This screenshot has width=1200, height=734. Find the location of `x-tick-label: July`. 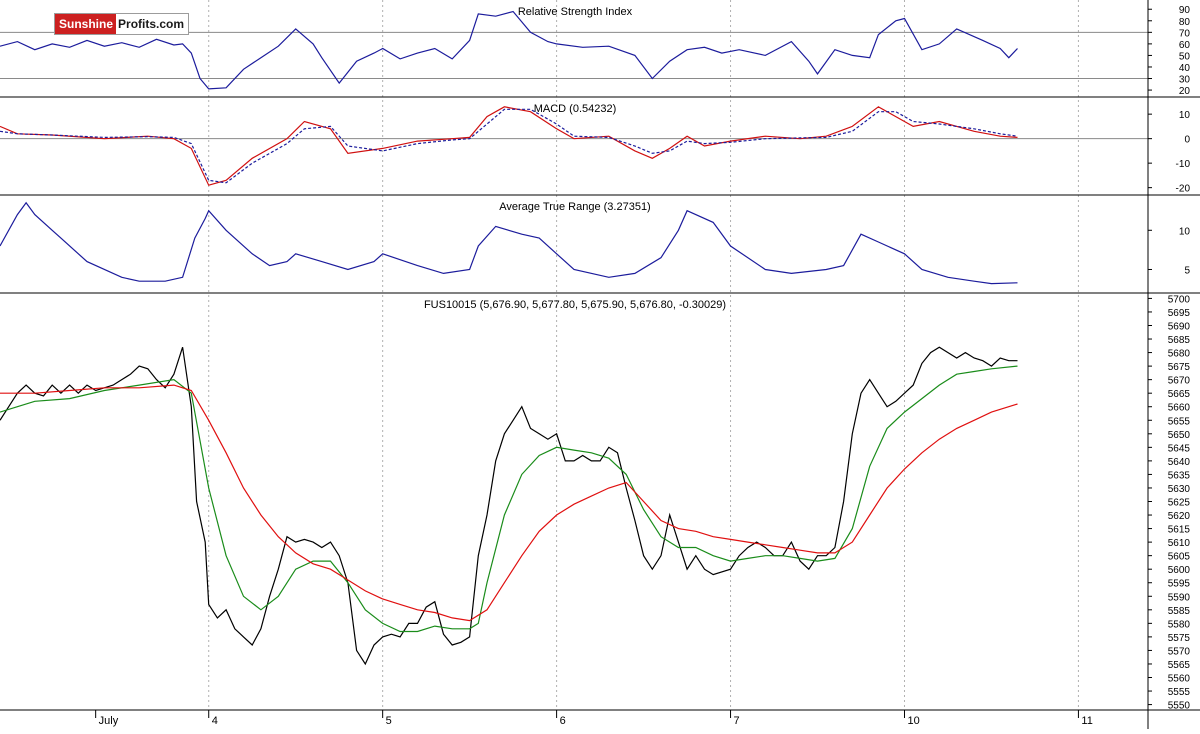

x-tick-label: July is located at coordinates (109, 721).